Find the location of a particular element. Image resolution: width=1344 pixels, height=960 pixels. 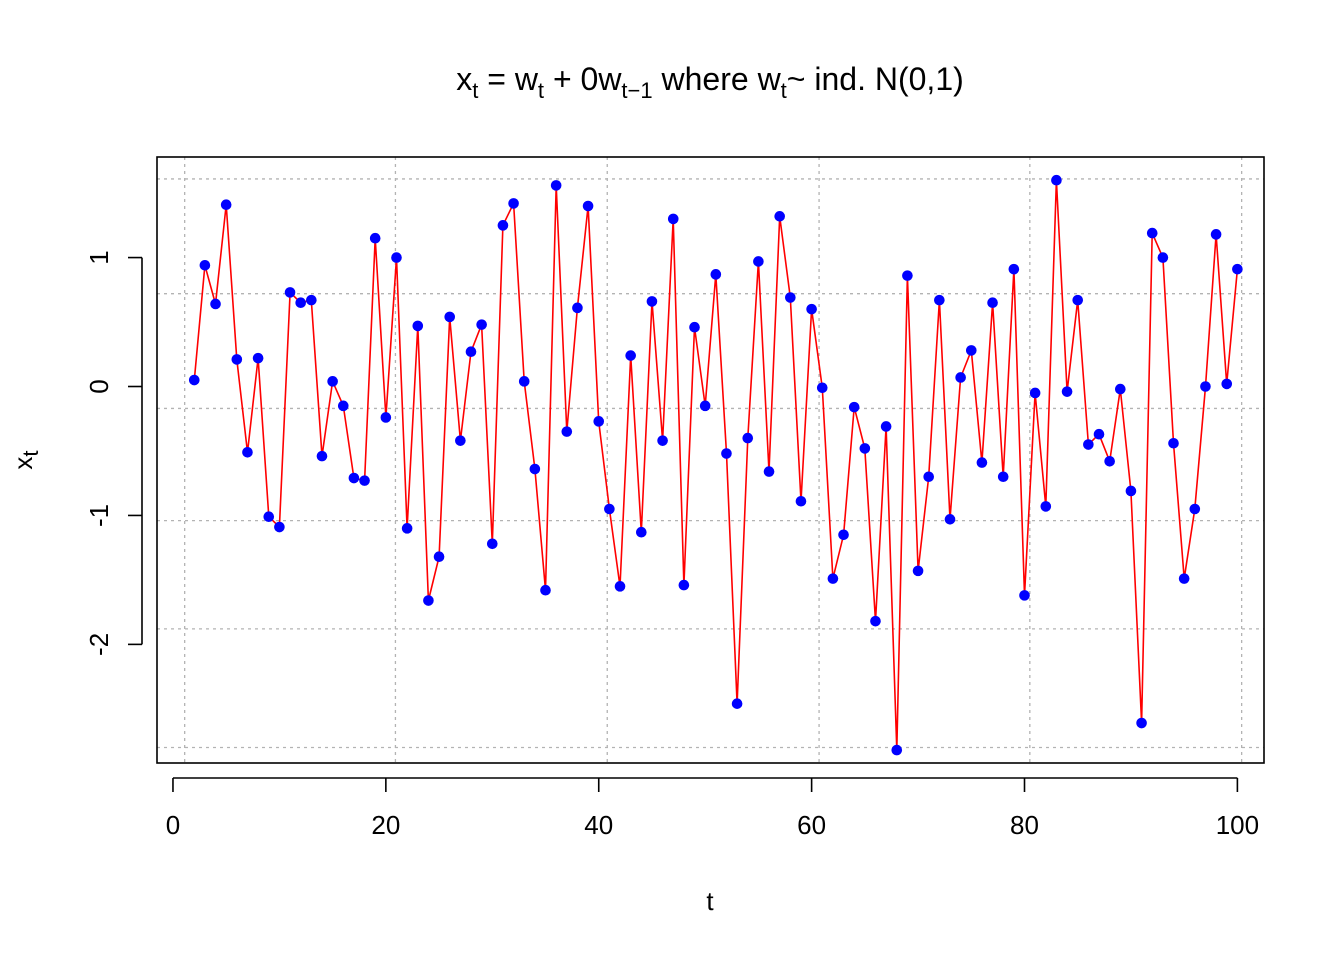

x-axis: 0 20 40 60 80 100 is located at coordinates (712, 808).